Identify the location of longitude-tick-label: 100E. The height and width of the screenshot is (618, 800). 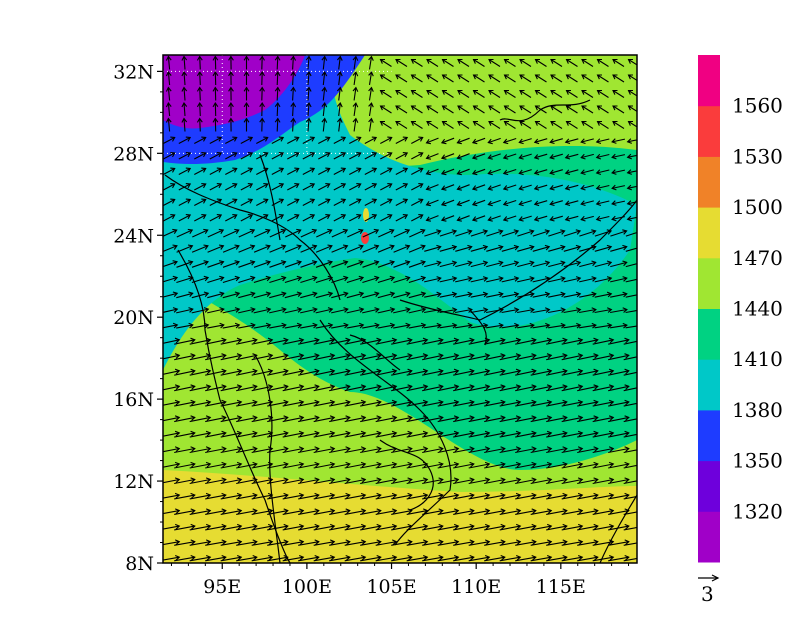
(307, 587).